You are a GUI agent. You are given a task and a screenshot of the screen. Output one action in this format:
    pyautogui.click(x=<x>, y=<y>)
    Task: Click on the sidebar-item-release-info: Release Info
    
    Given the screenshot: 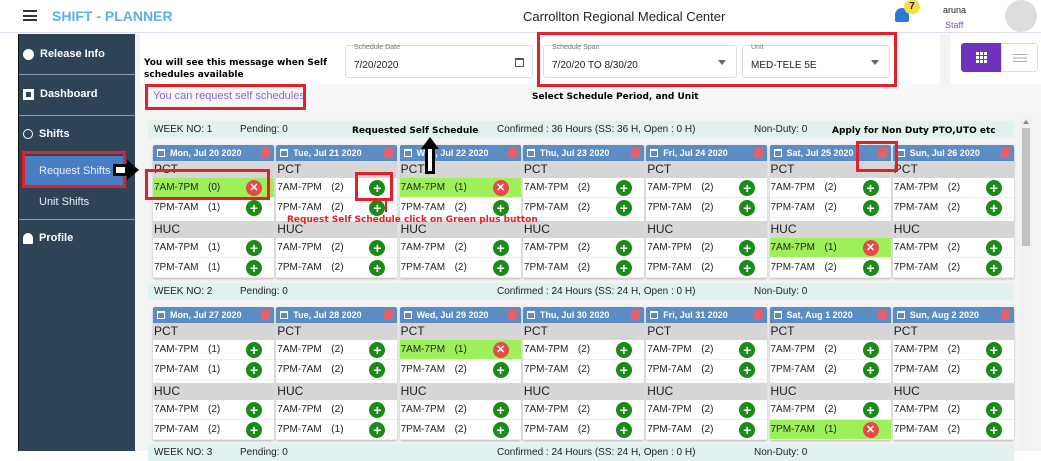 What is the action you would take?
    pyautogui.click(x=77, y=54)
    